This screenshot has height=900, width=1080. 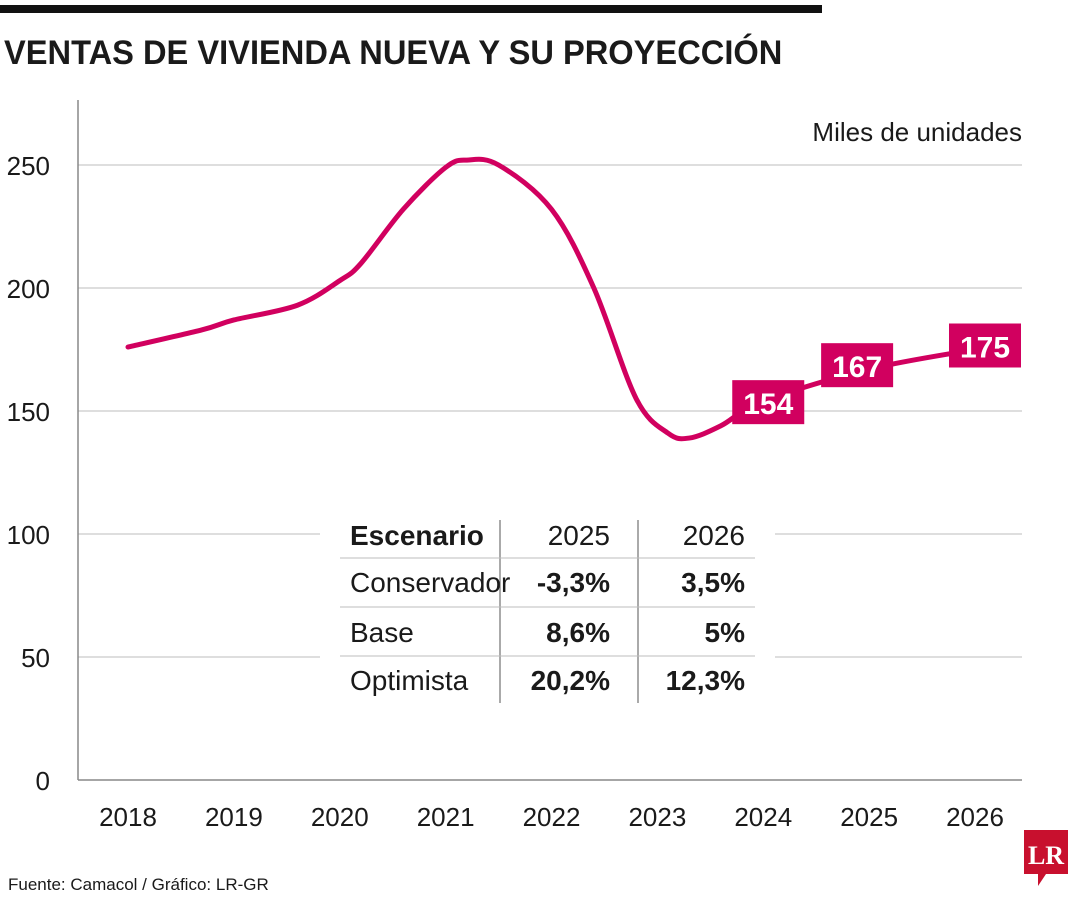 I want to click on x-tick-label: 2022, so click(x=552, y=817).